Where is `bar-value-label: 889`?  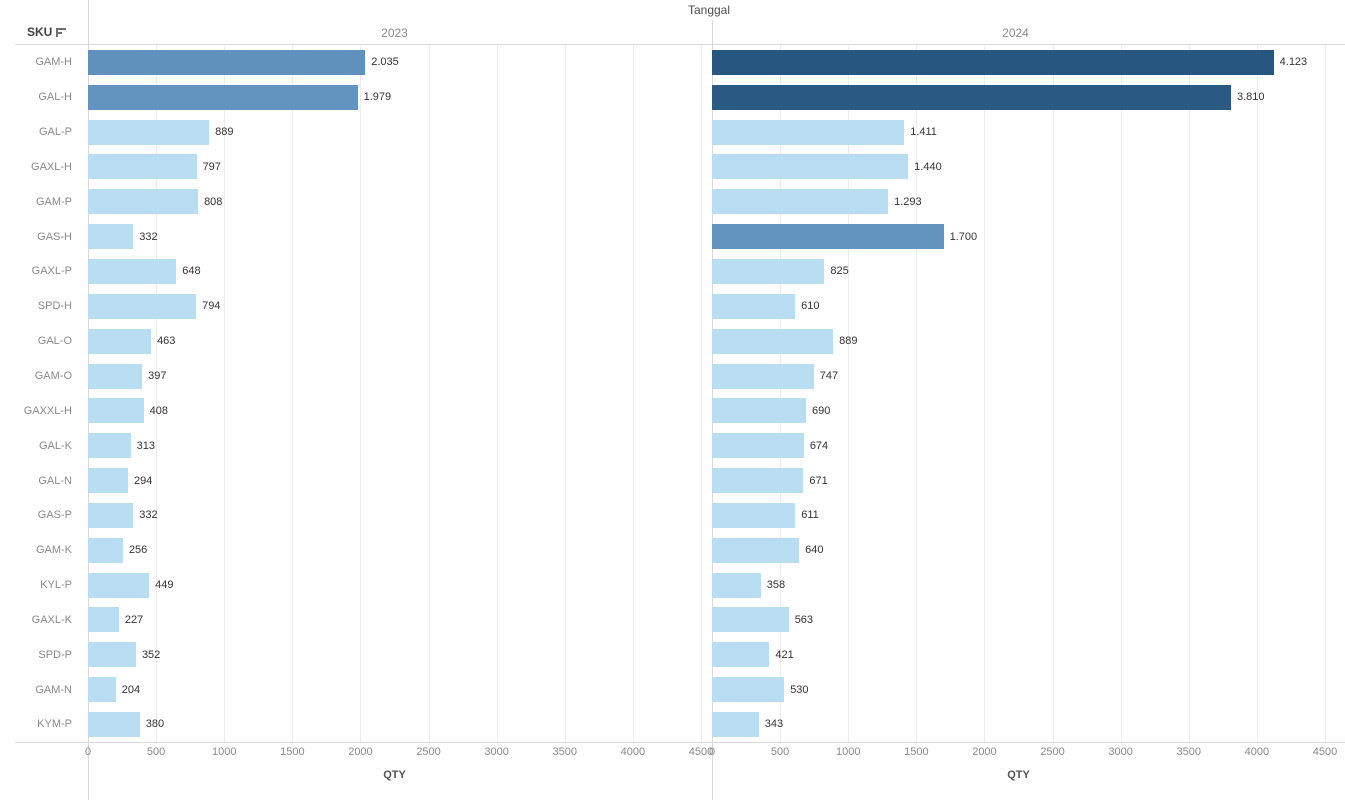
bar-value-label: 889 is located at coordinates (224, 132).